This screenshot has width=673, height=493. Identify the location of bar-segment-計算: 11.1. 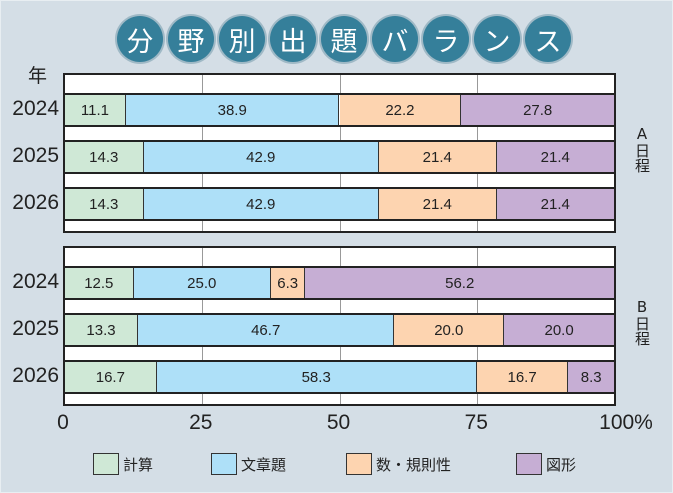
(95, 110).